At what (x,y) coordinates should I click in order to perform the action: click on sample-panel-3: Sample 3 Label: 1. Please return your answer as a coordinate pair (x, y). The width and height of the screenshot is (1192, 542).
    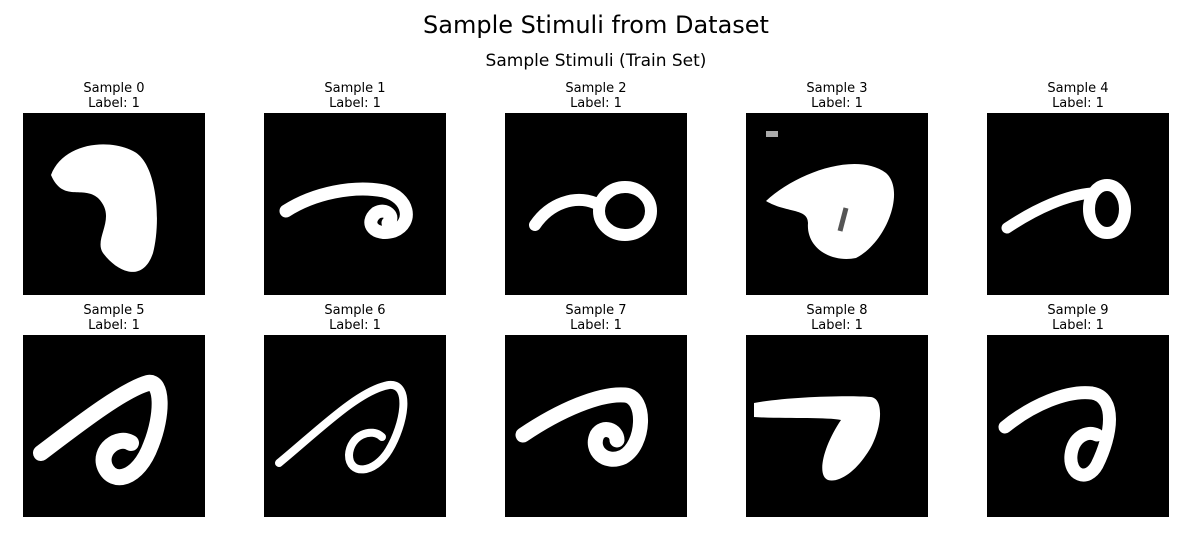
    Looking at the image, I should click on (837, 188).